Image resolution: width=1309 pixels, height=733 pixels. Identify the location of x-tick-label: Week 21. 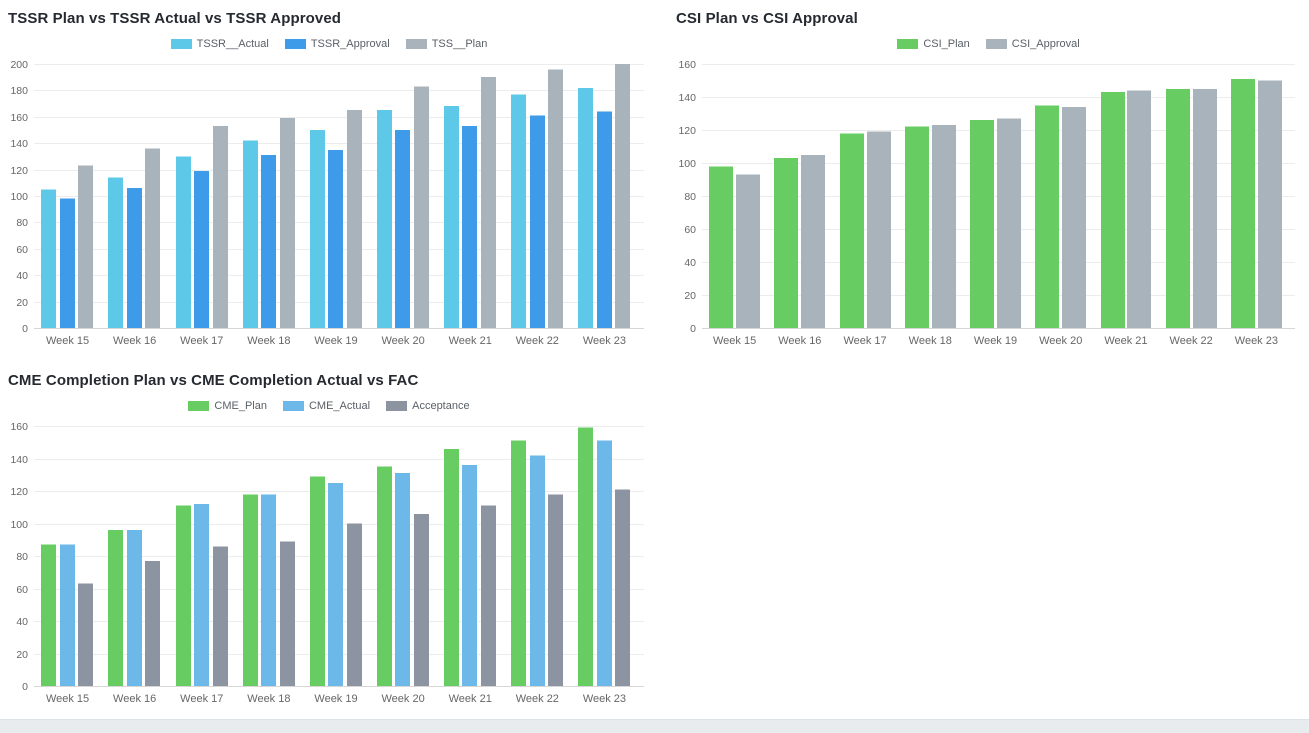
(470, 699).